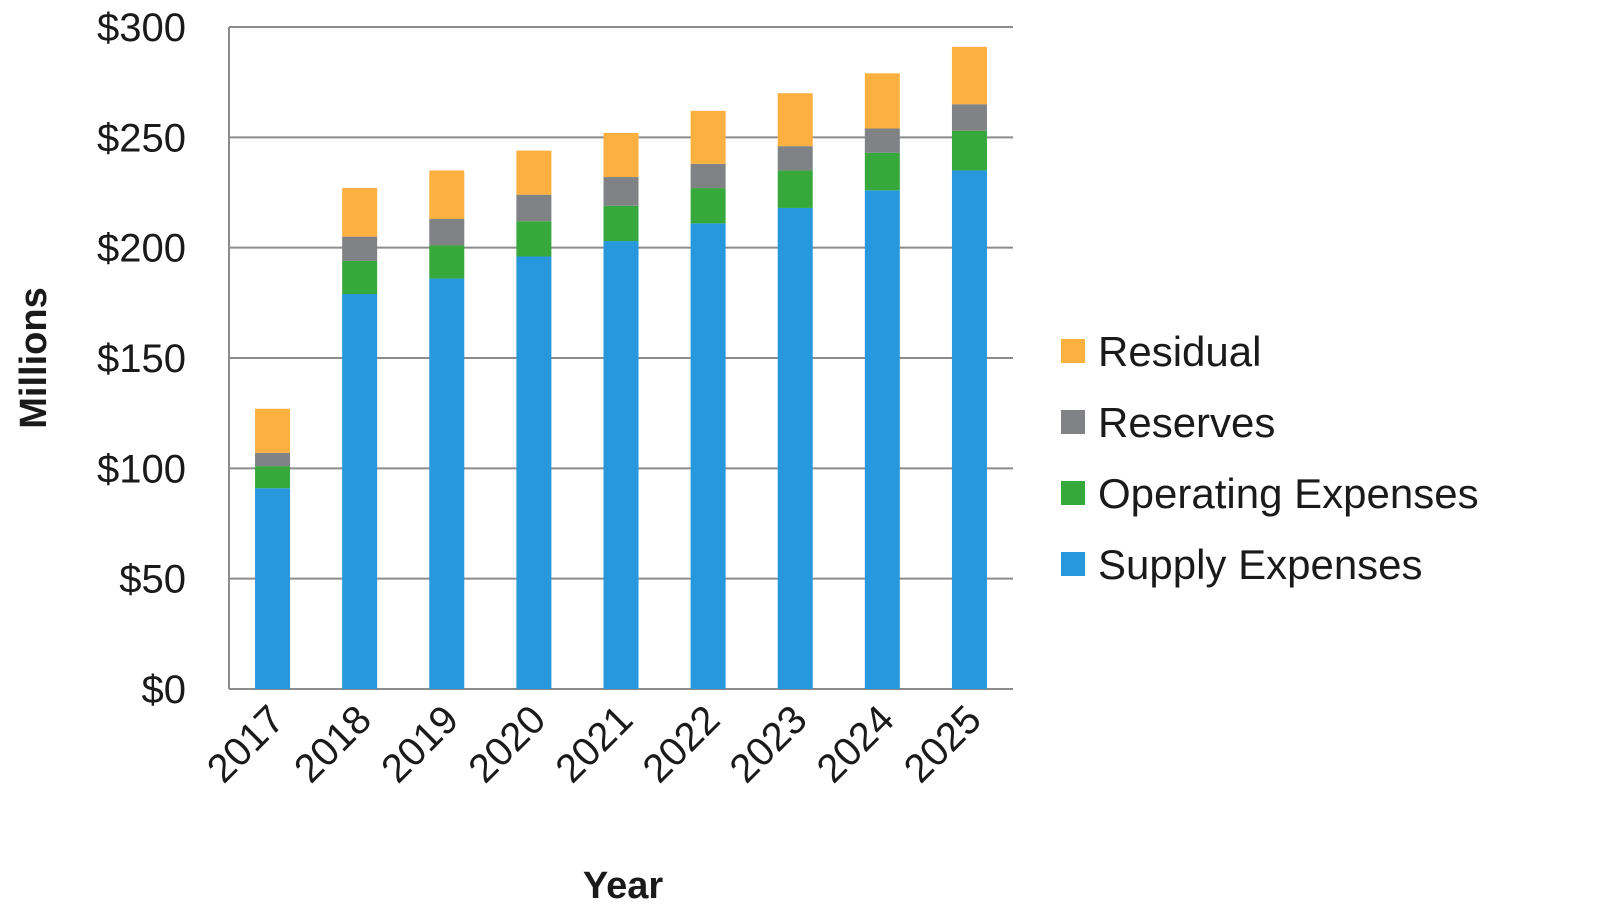  Describe the element at coordinates (1073, 564) in the screenshot. I see `legend-swatch-supply-expenses` at that location.